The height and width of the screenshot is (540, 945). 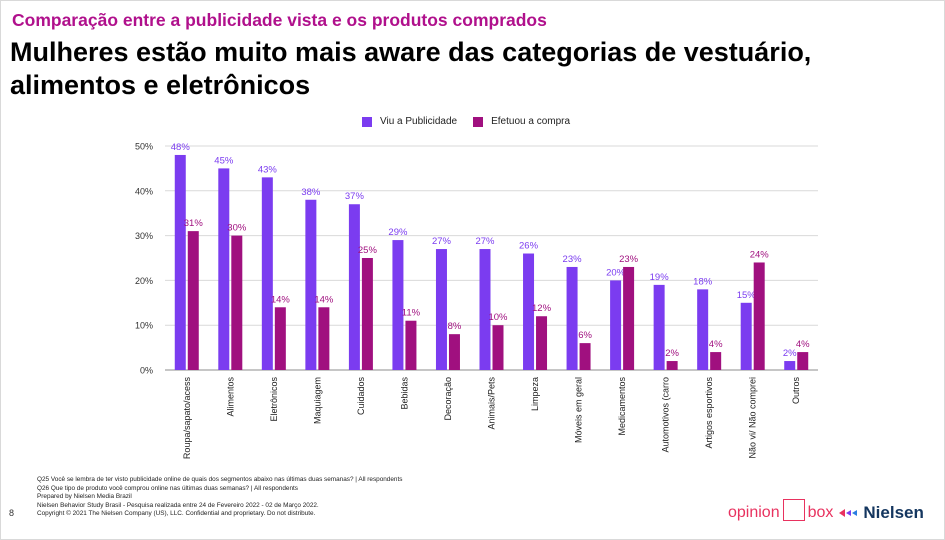 I want to click on x-tick-label: Outros, so click(x=796, y=391).